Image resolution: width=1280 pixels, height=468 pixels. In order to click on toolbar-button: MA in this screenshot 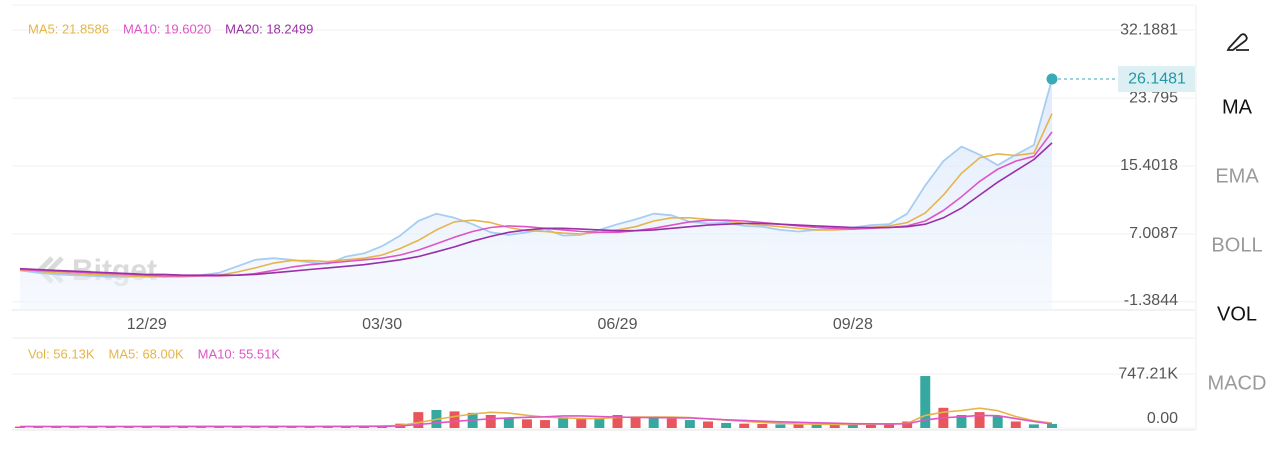, I will do `click(1237, 107)`.